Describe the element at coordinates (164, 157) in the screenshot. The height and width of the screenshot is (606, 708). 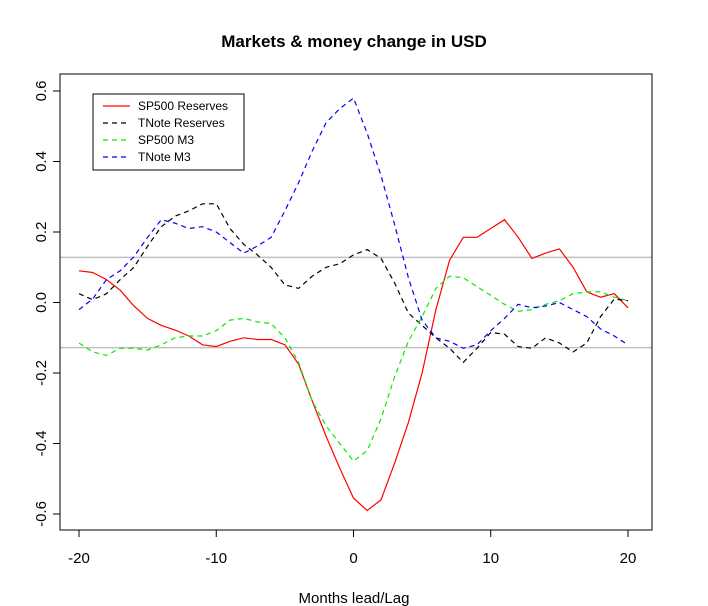
I see `legend-label-3: TNote M3` at that location.